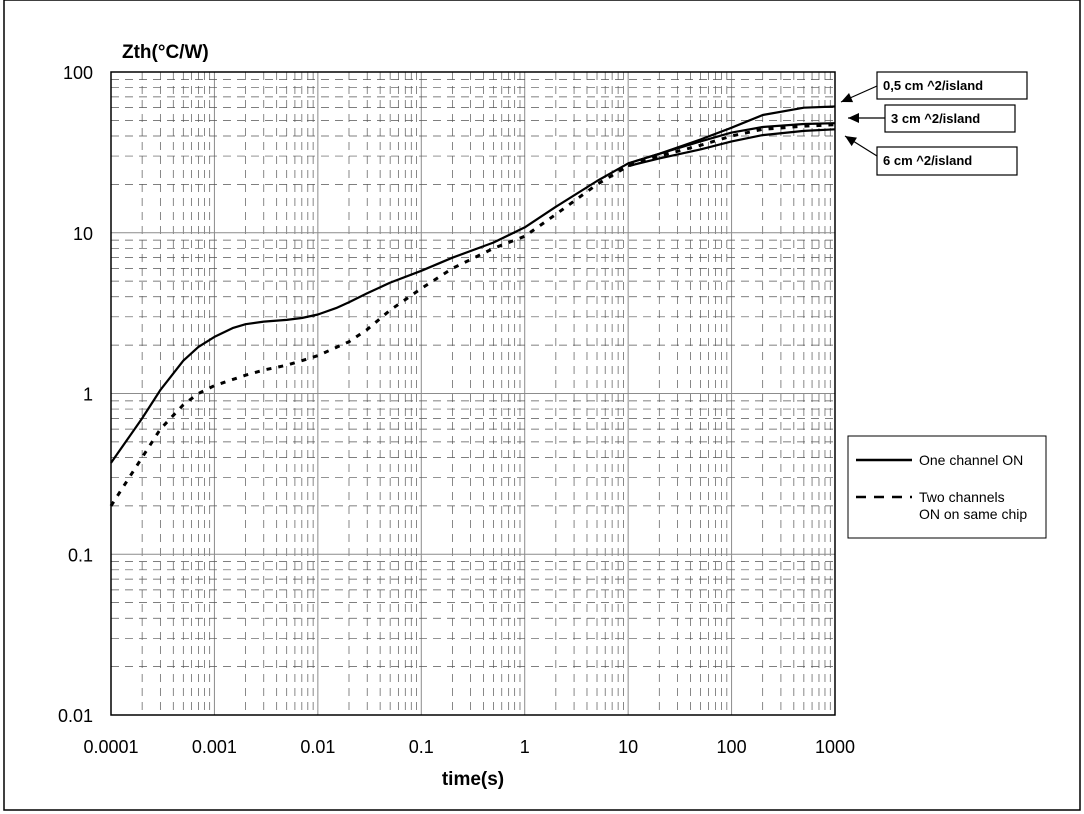  I want to click on legend-label-two-channels-line2: ON on same chip, so click(973, 514).